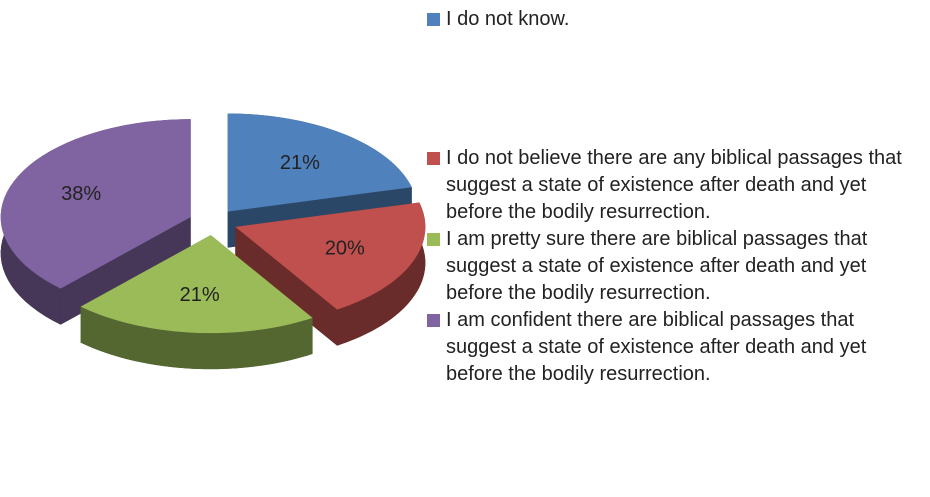  I want to click on legend-label: I do not know., so click(508, 19).